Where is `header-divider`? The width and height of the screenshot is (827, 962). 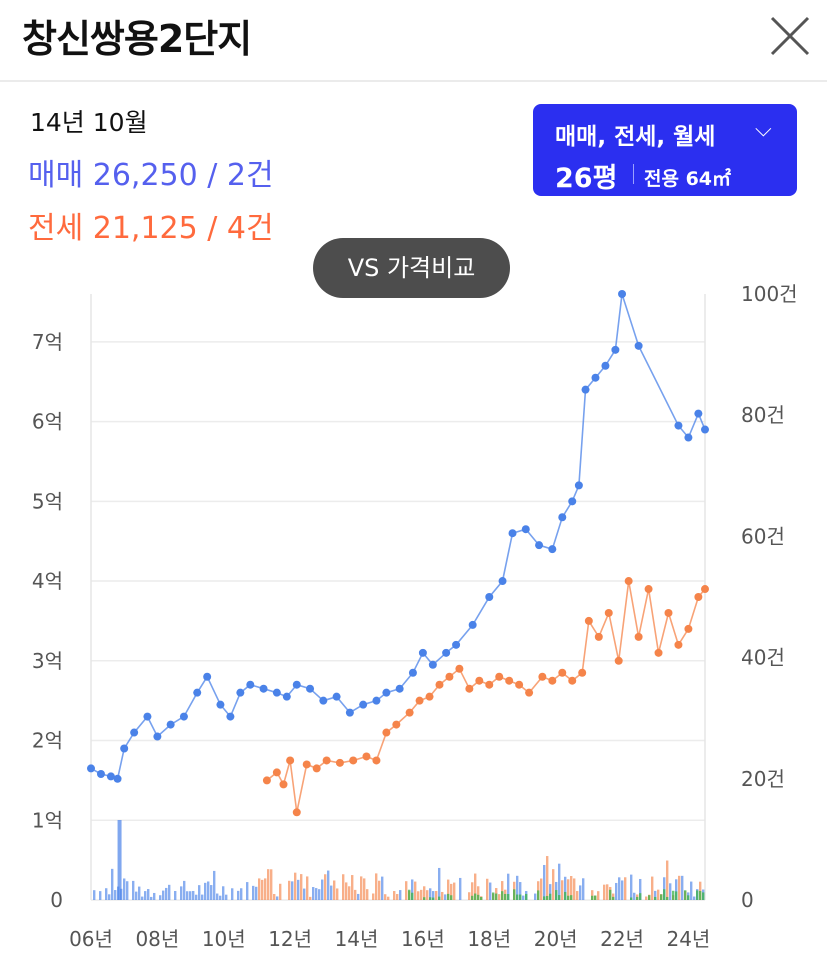
header-divider is located at coordinates (413, 81).